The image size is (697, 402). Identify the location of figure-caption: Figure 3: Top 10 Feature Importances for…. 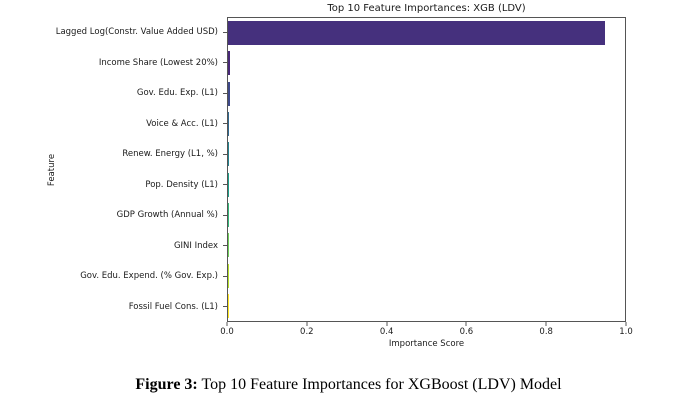
(348, 385).